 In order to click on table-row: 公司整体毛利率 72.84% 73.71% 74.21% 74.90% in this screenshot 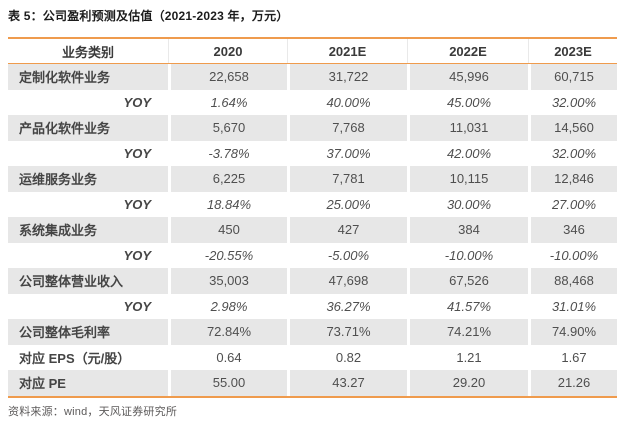, I will do `click(312, 332)`.